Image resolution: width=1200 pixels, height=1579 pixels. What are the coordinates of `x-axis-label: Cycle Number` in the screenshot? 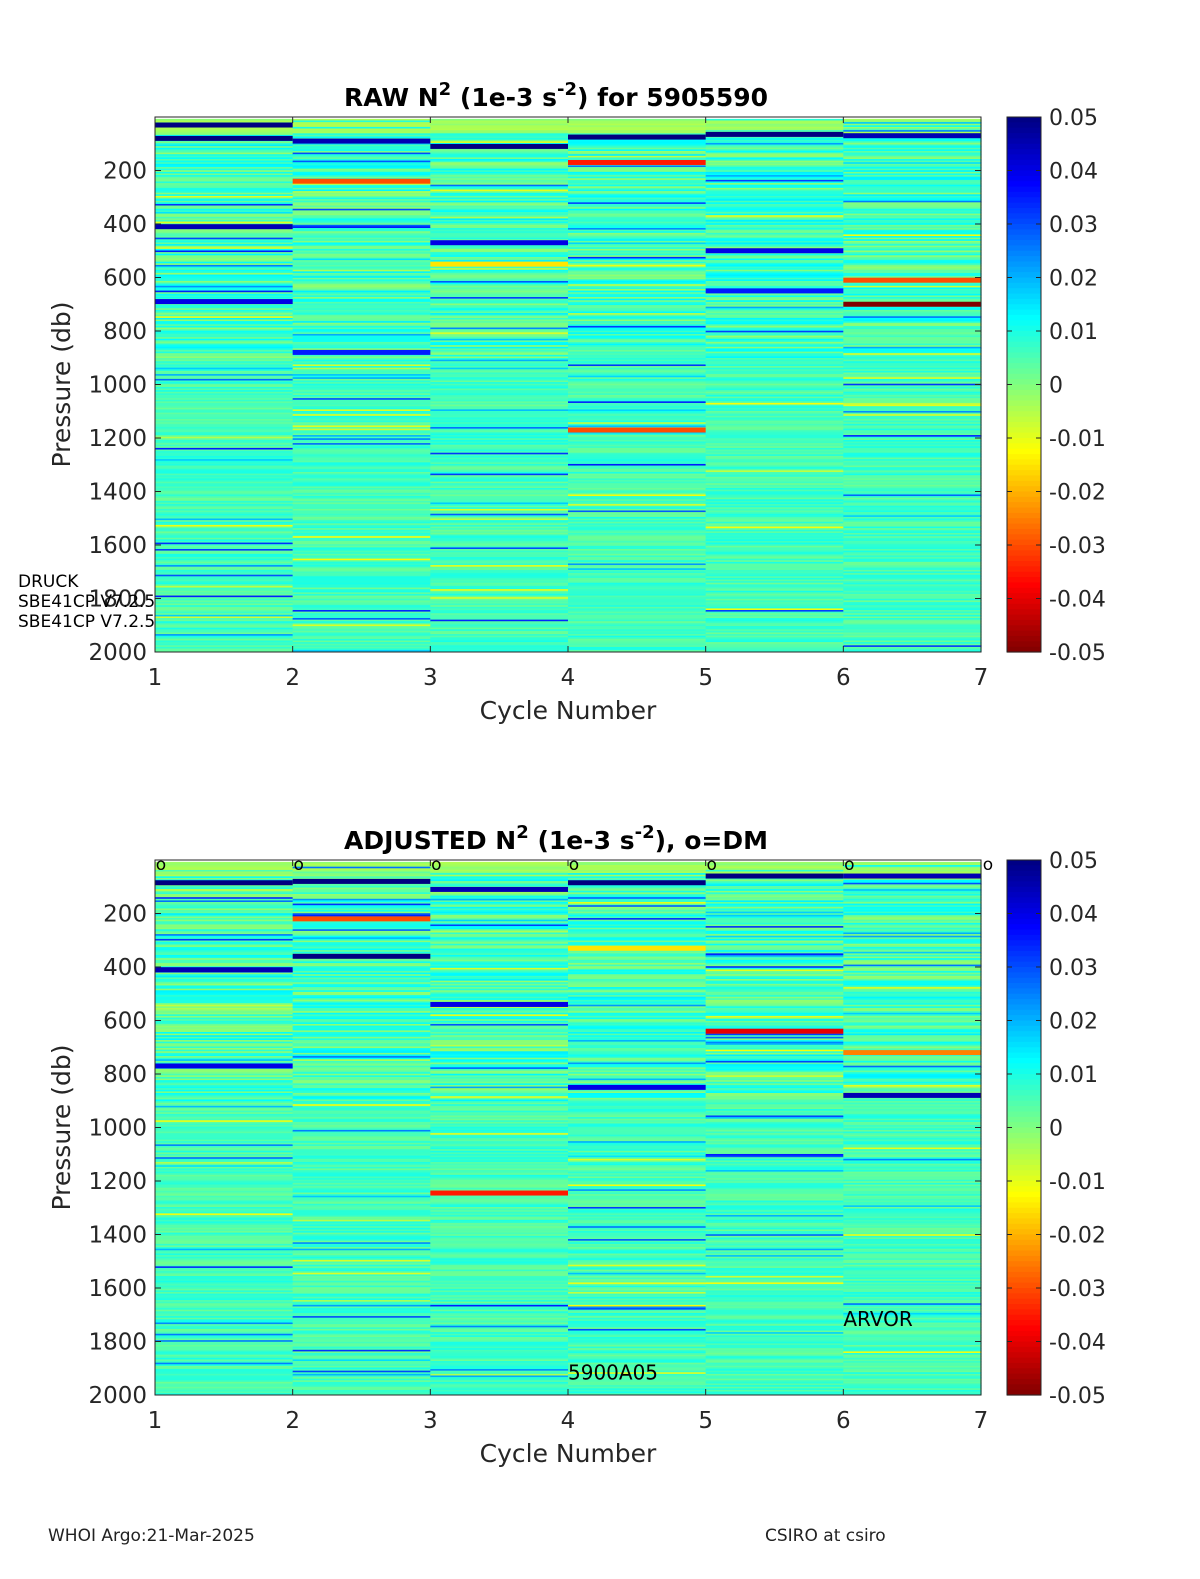 It's located at (568, 1453).